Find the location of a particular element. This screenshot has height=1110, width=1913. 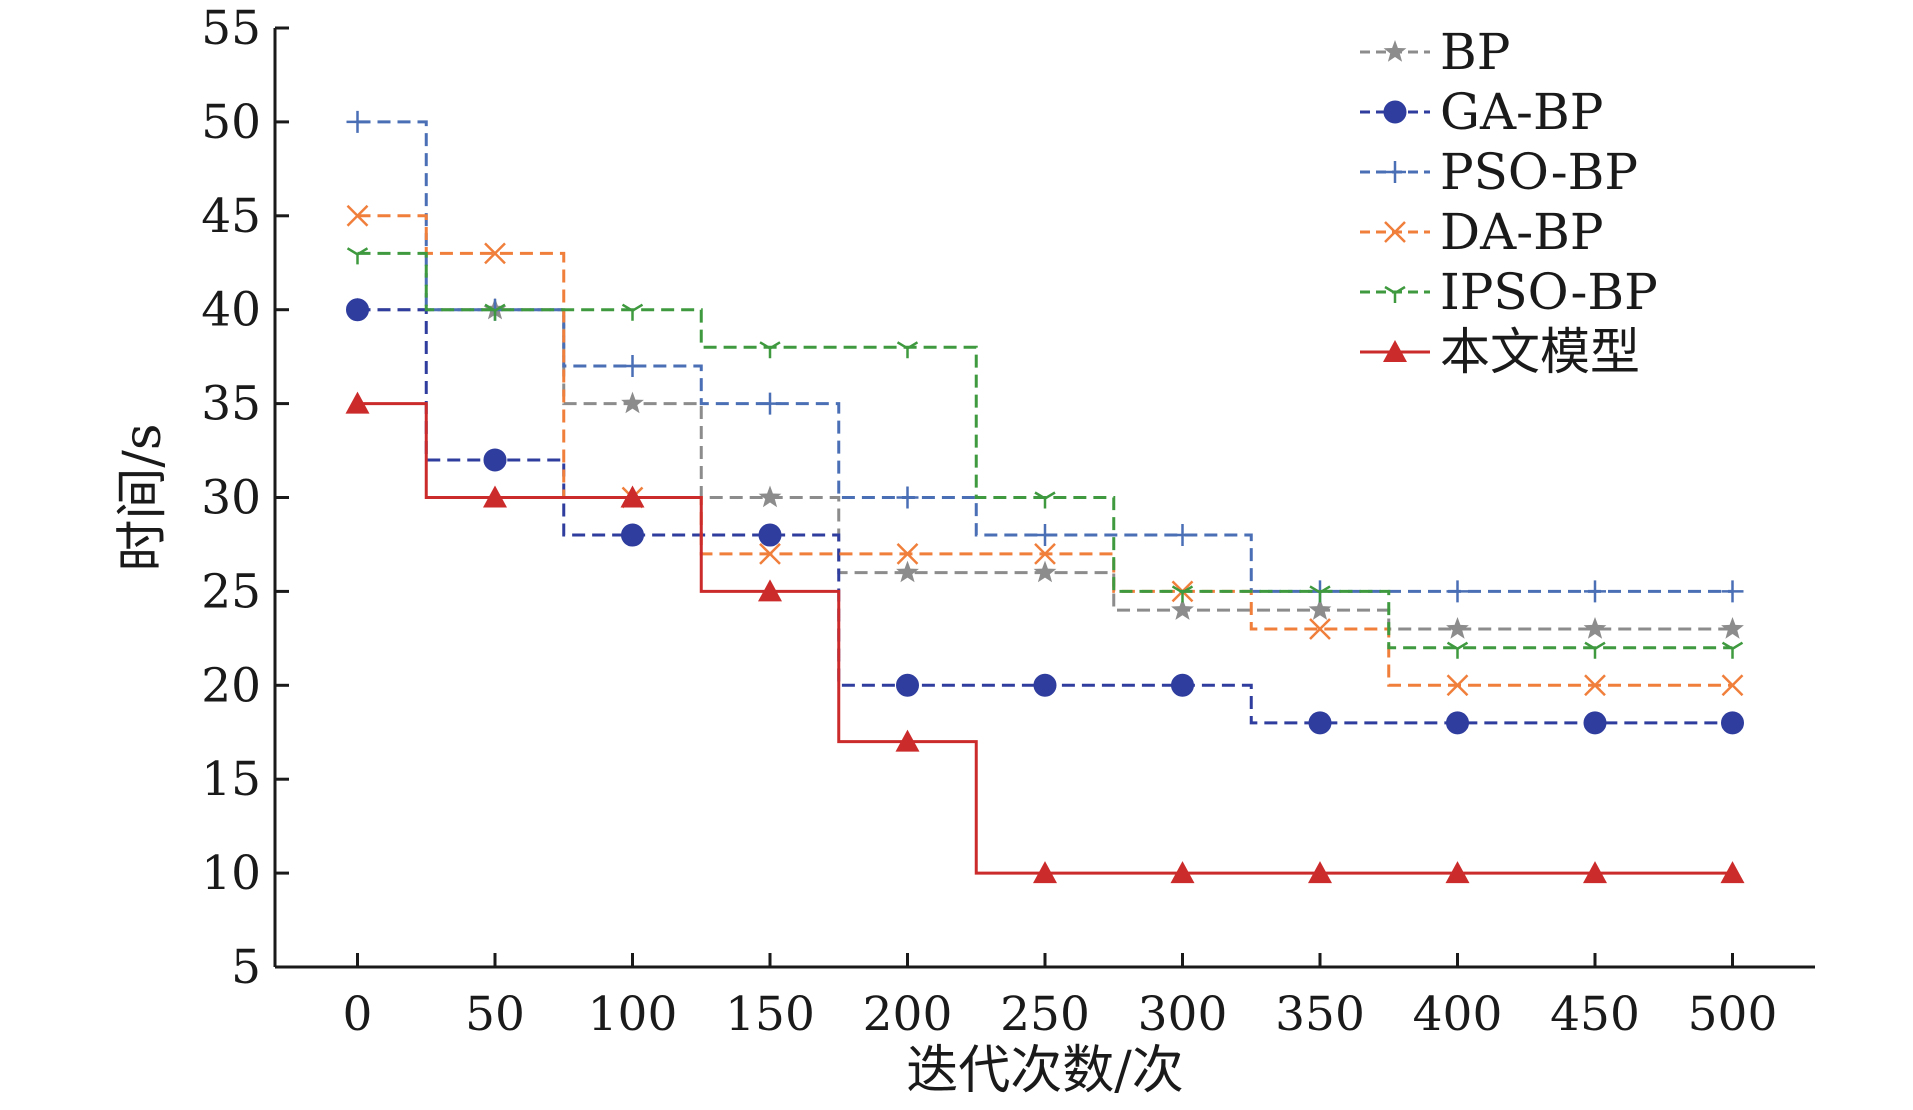

legend-label: DA-BP is located at coordinates (1521, 232).